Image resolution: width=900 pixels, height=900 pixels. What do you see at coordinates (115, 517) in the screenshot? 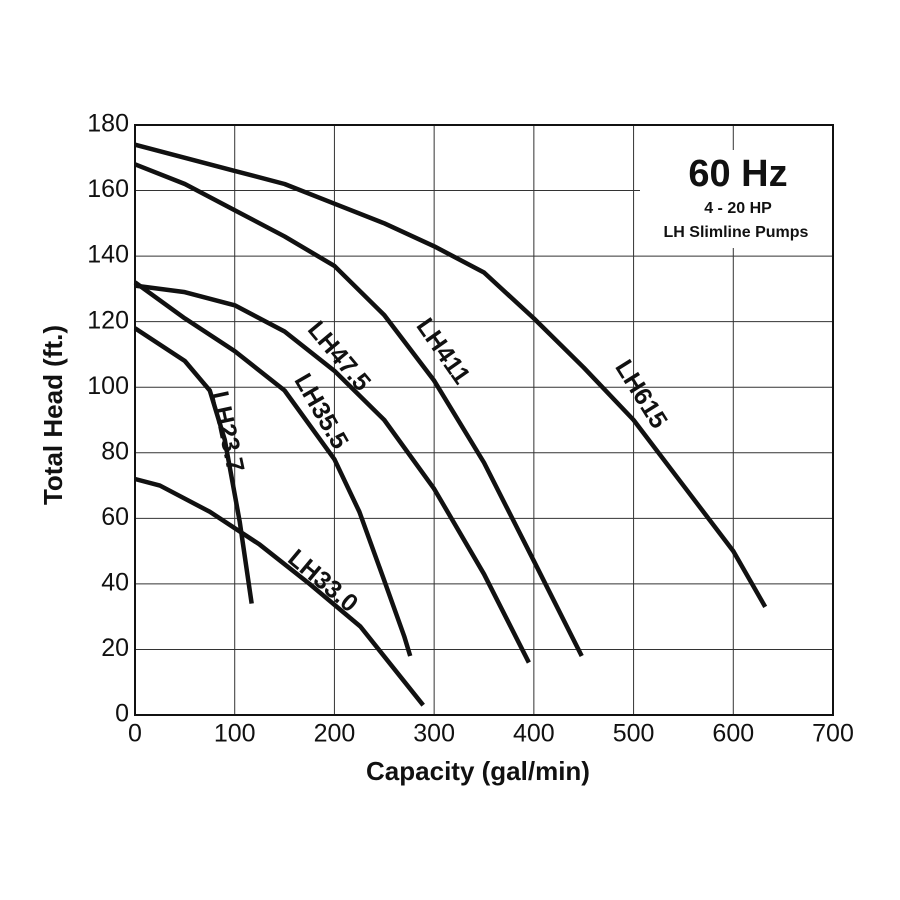
I see `y-tick-label: 60` at bounding box center [115, 517].